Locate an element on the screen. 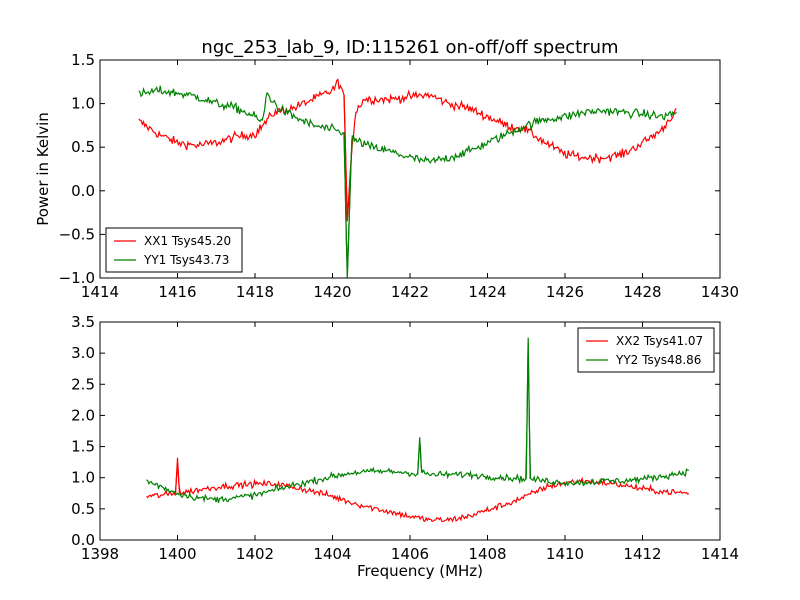 Image resolution: width=800 pixels, height=600 pixels. y-tick-label: 3.5 is located at coordinates (83, 322).